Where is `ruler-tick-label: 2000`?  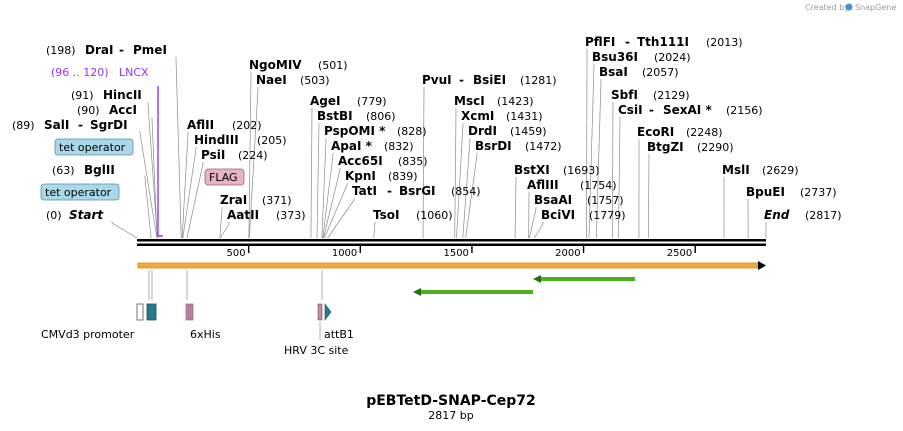 ruler-tick-label: 2000 is located at coordinates (567, 253).